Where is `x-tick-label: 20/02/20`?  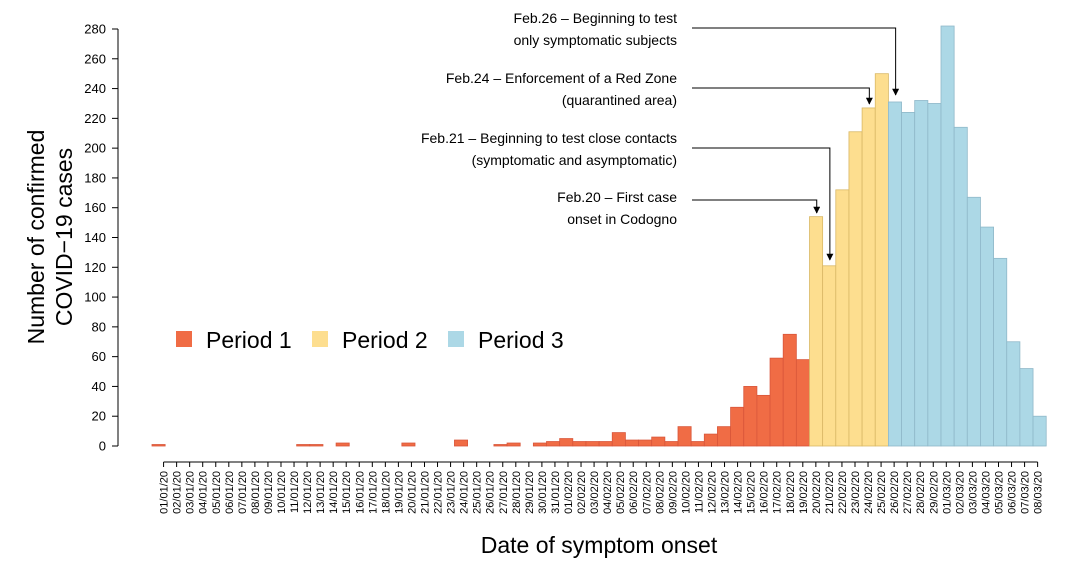 x-tick-label: 20/02/20 is located at coordinates (817, 492).